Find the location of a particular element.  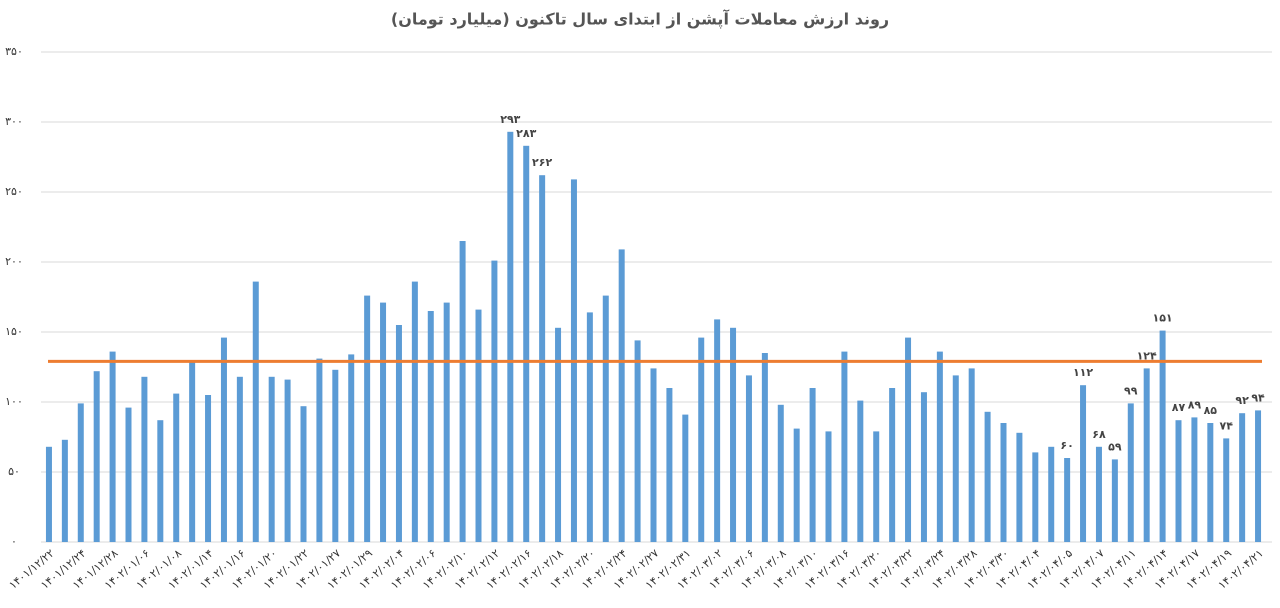

y-tick-label: ۱۵۰ is located at coordinates (14, 331).